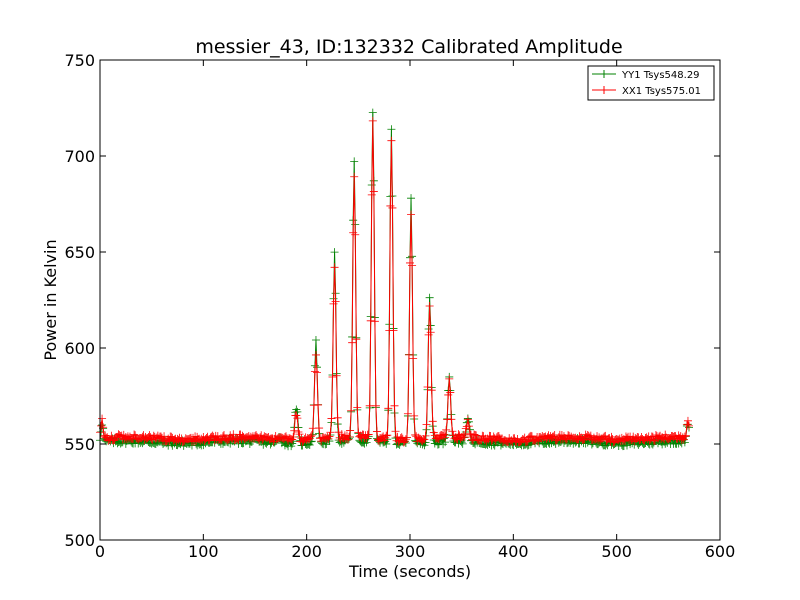 This screenshot has height=600, width=800. I want to click on x-axis-label: Time (seconds), so click(409, 571).